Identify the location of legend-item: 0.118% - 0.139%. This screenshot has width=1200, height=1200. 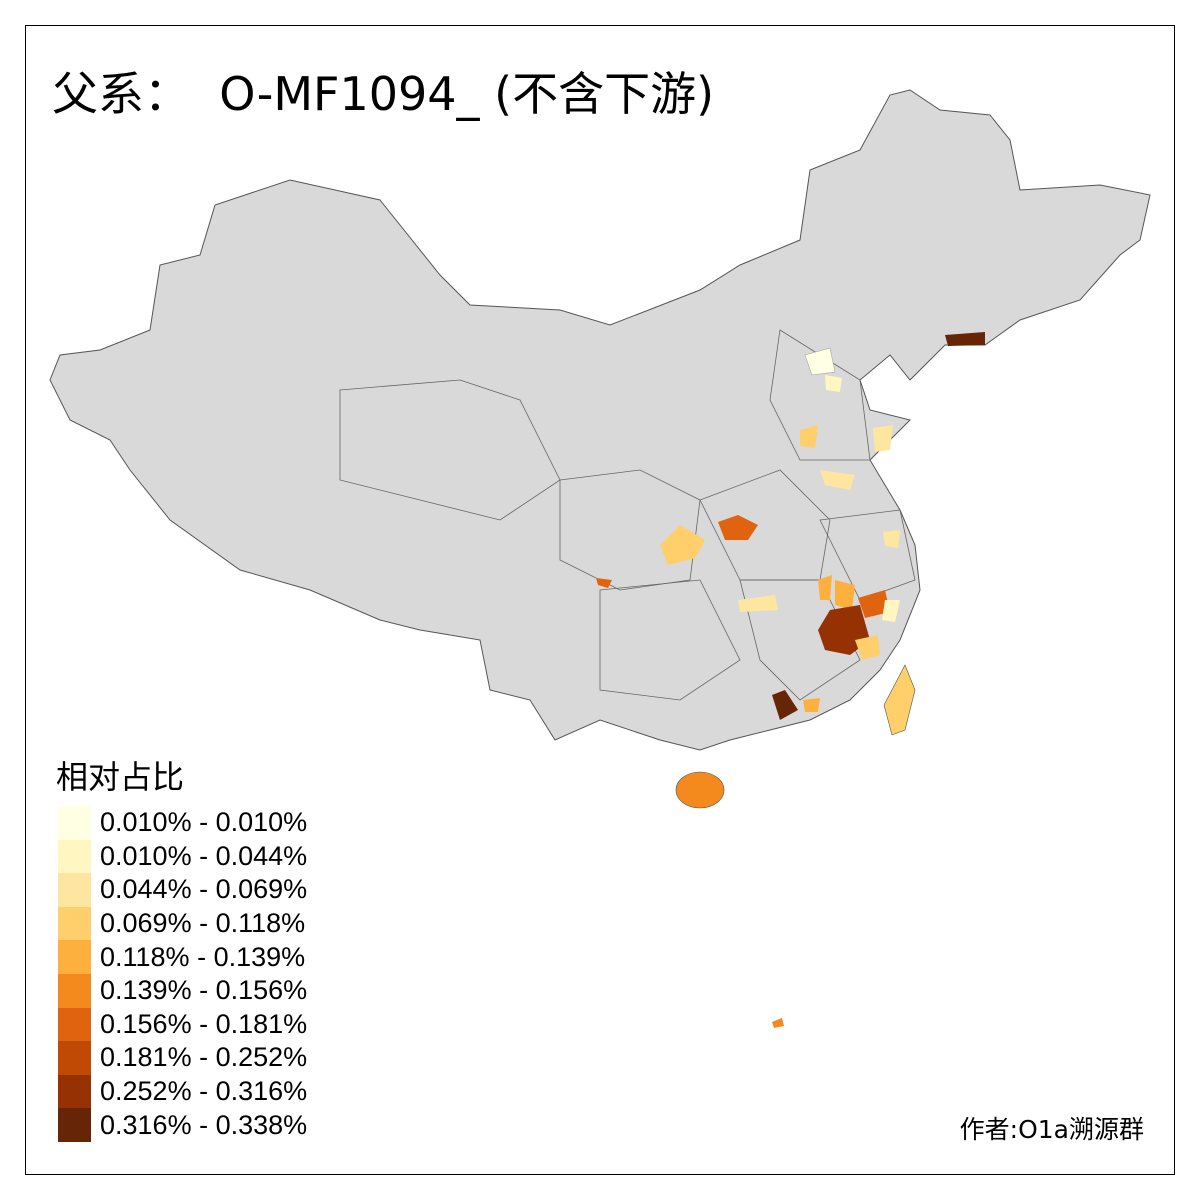
(182, 957).